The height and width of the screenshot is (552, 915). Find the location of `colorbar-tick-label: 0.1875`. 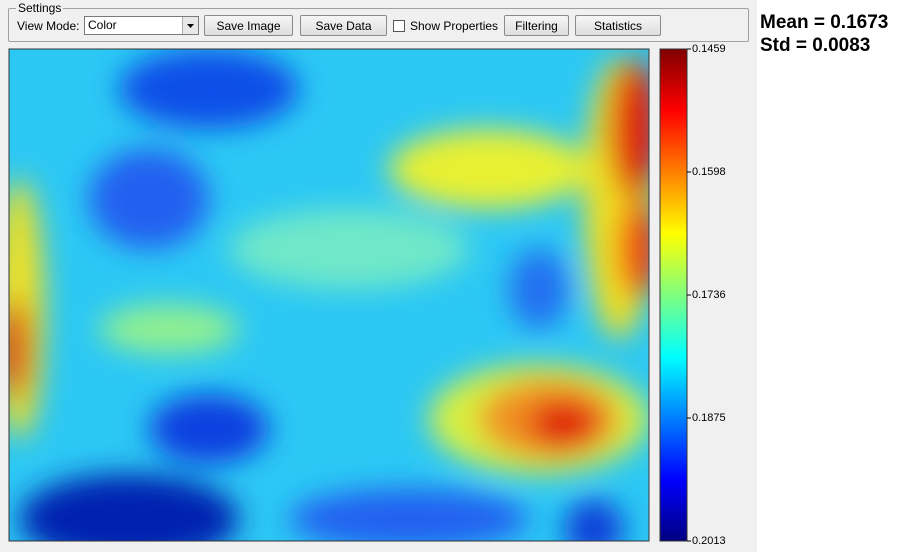

colorbar-tick-label: 0.1875 is located at coordinates (709, 418).